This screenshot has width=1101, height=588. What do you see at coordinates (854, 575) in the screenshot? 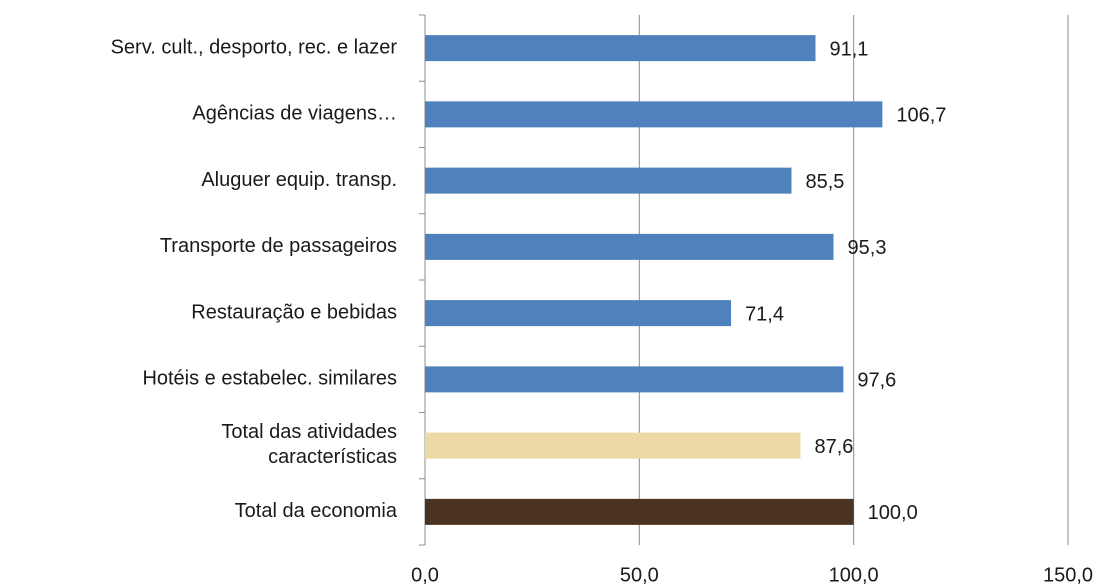
I see `x-tick-label: 100,0` at bounding box center [854, 575].